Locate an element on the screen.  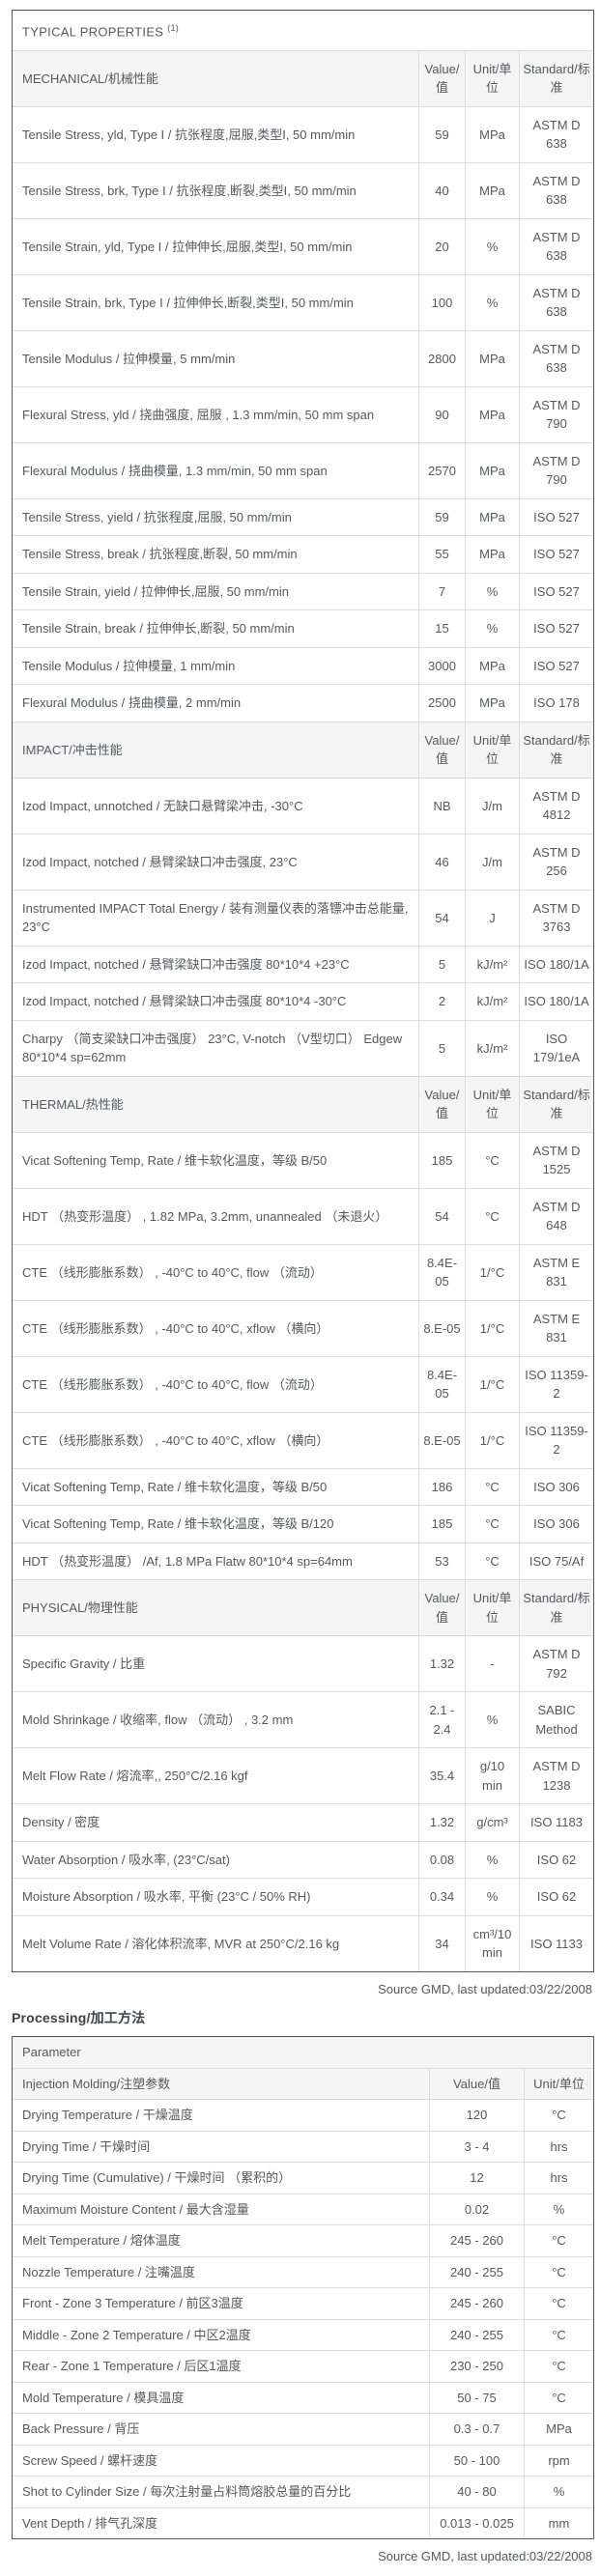
table-title: TYPICAL PROPERTIES (1) is located at coordinates (303, 31).